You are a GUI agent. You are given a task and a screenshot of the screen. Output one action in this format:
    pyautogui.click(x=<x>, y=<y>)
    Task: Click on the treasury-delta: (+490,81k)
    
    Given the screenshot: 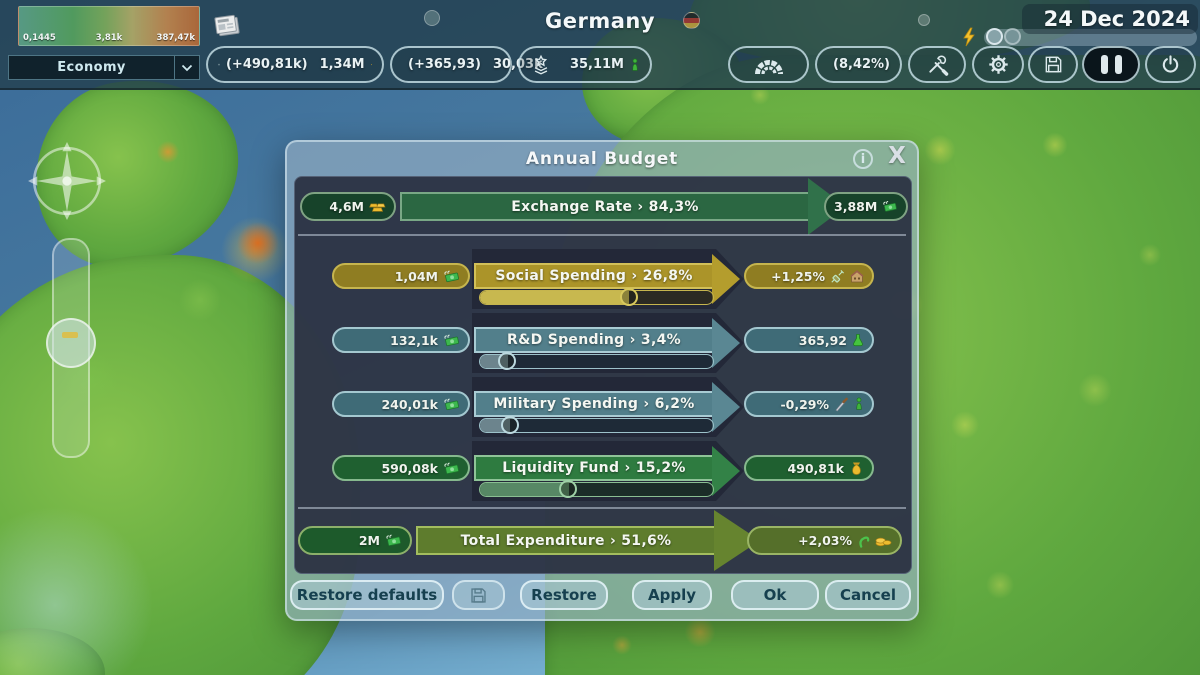 What is the action you would take?
    pyautogui.click(x=266, y=64)
    